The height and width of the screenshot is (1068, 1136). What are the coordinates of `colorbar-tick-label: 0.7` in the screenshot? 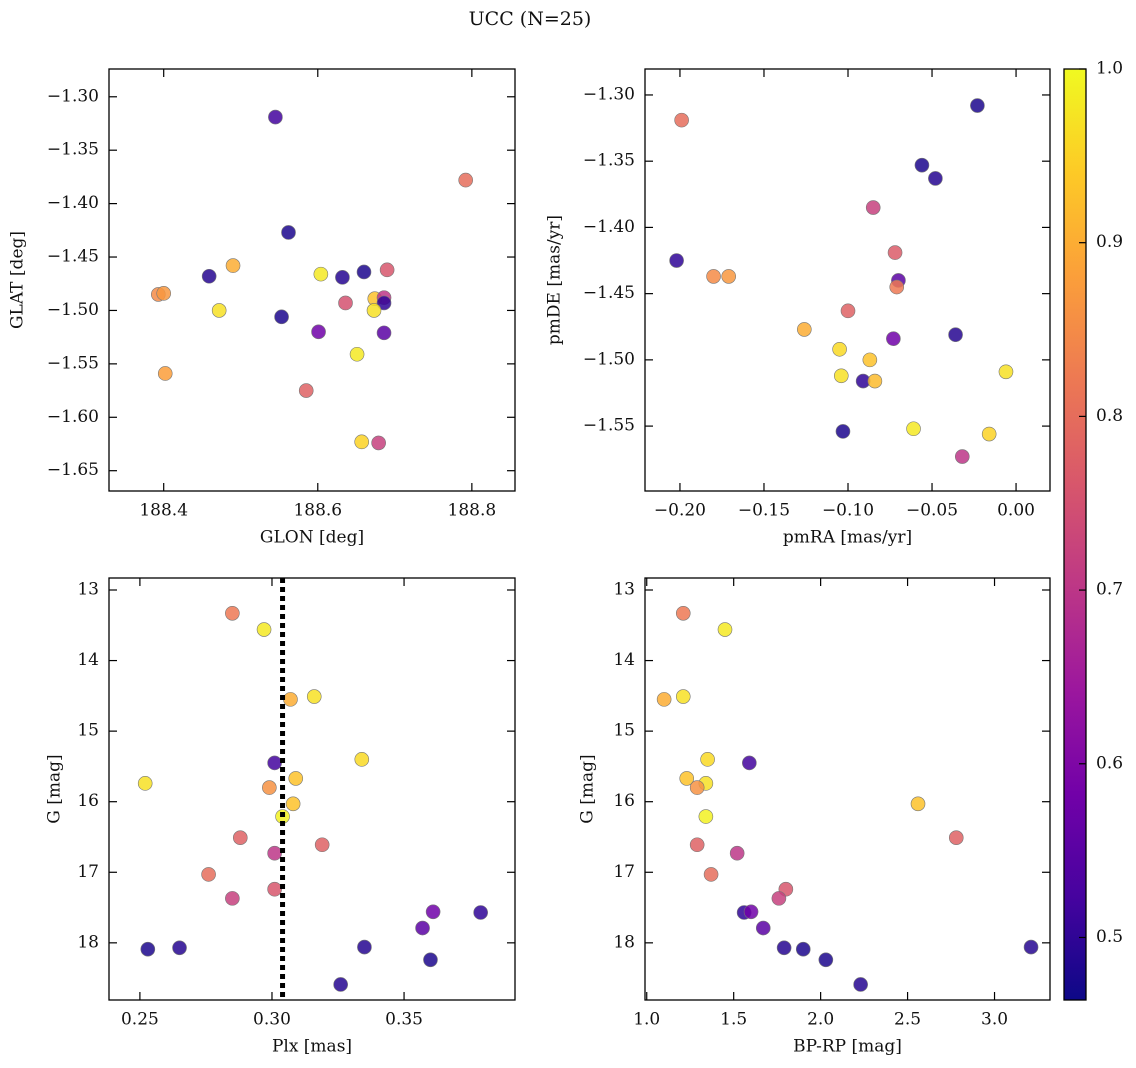 It's located at (1109, 590).